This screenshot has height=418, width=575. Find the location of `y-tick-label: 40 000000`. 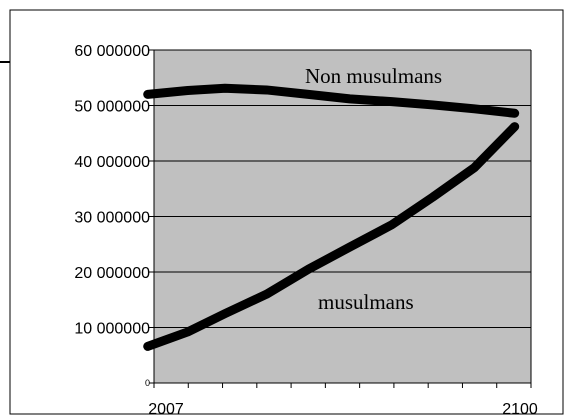

y-tick-label: 40 000000 is located at coordinates (112, 162).